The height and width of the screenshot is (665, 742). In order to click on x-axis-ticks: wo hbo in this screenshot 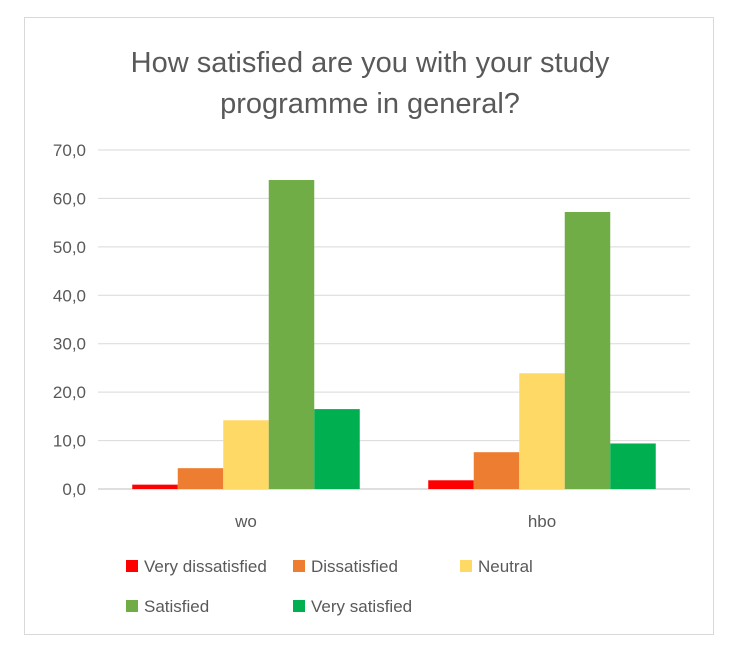, I will do `click(395, 521)`.